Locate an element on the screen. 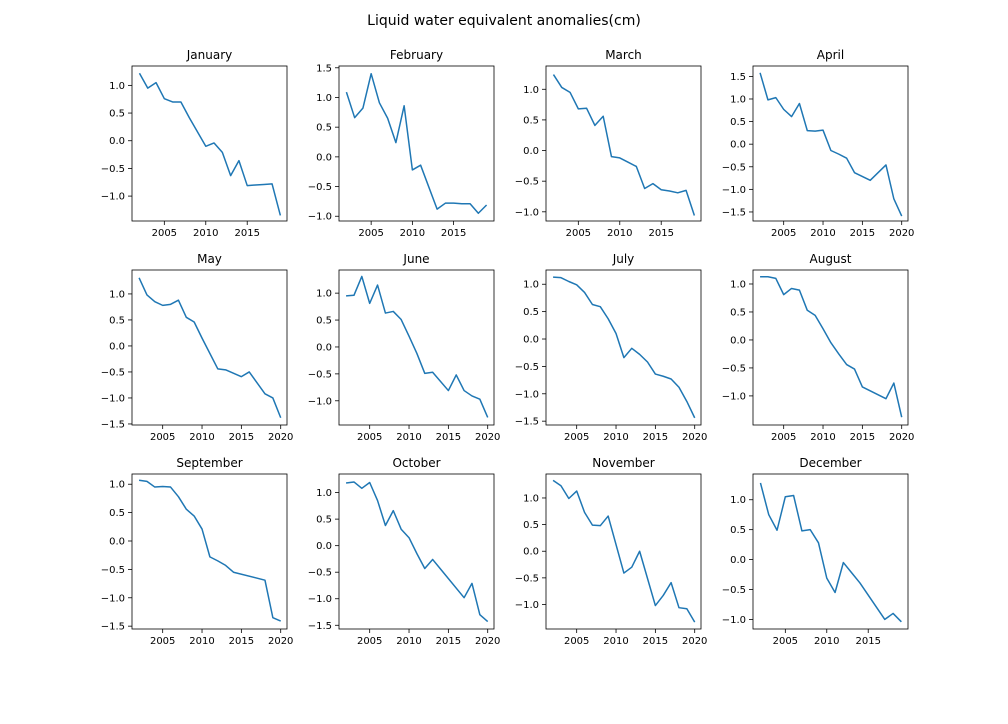 The height and width of the screenshot is (724, 1008). subplot-title: February is located at coordinates (416, 55).